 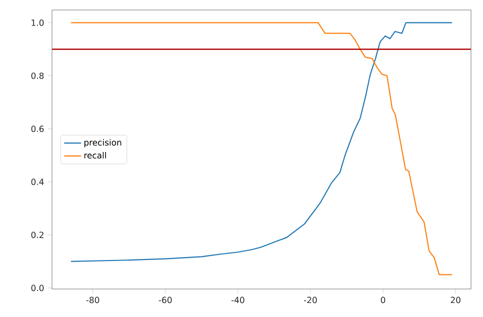 What do you see at coordinates (383, 300) in the screenshot?
I see `x-tick-label: 0` at bounding box center [383, 300].